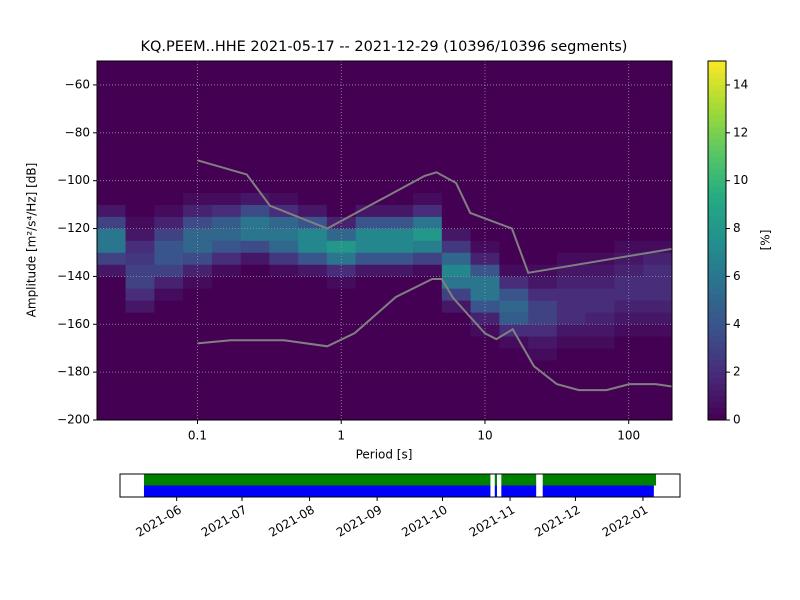 The image size is (800, 600). What do you see at coordinates (740, 180) in the screenshot?
I see `colorbar-tick-label: 10` at bounding box center [740, 180].